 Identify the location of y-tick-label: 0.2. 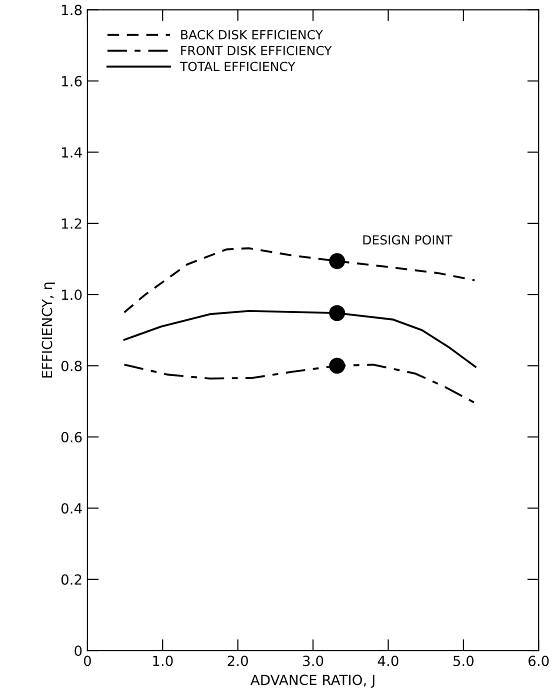
(71, 579).